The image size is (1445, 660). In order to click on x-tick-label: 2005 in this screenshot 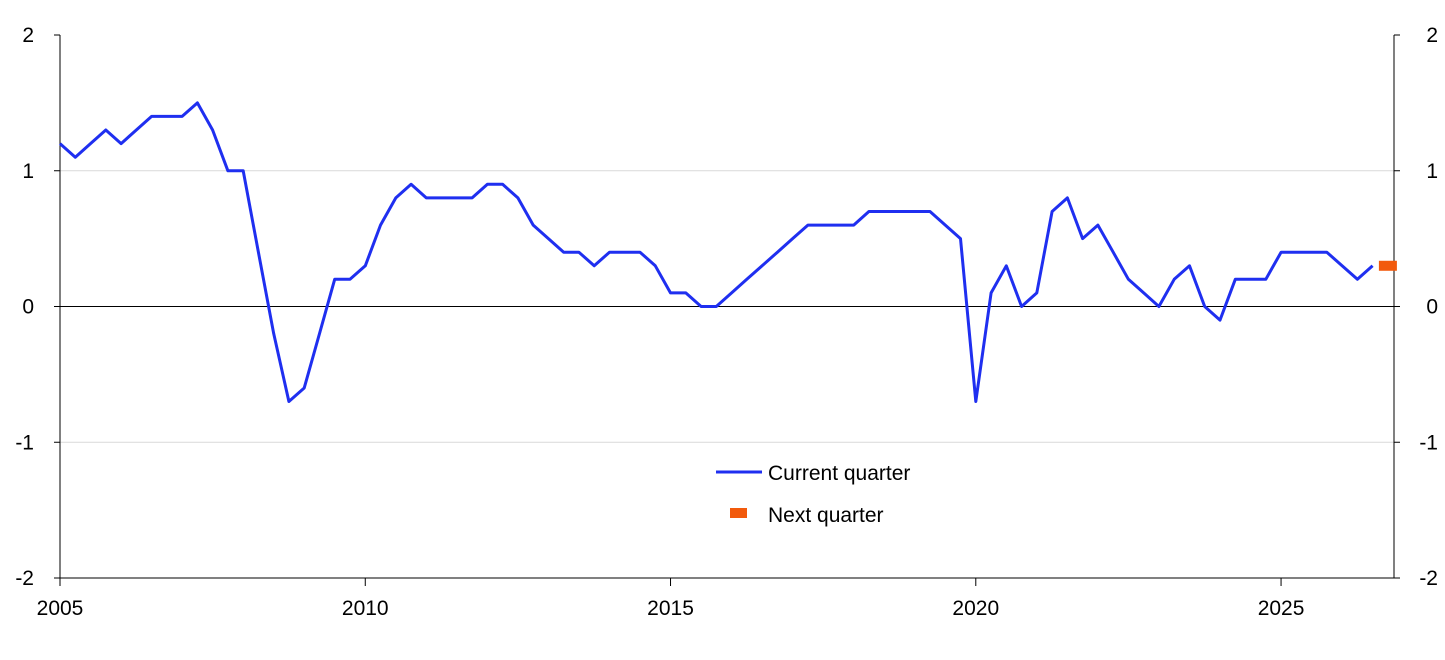, I will do `click(60, 608)`.